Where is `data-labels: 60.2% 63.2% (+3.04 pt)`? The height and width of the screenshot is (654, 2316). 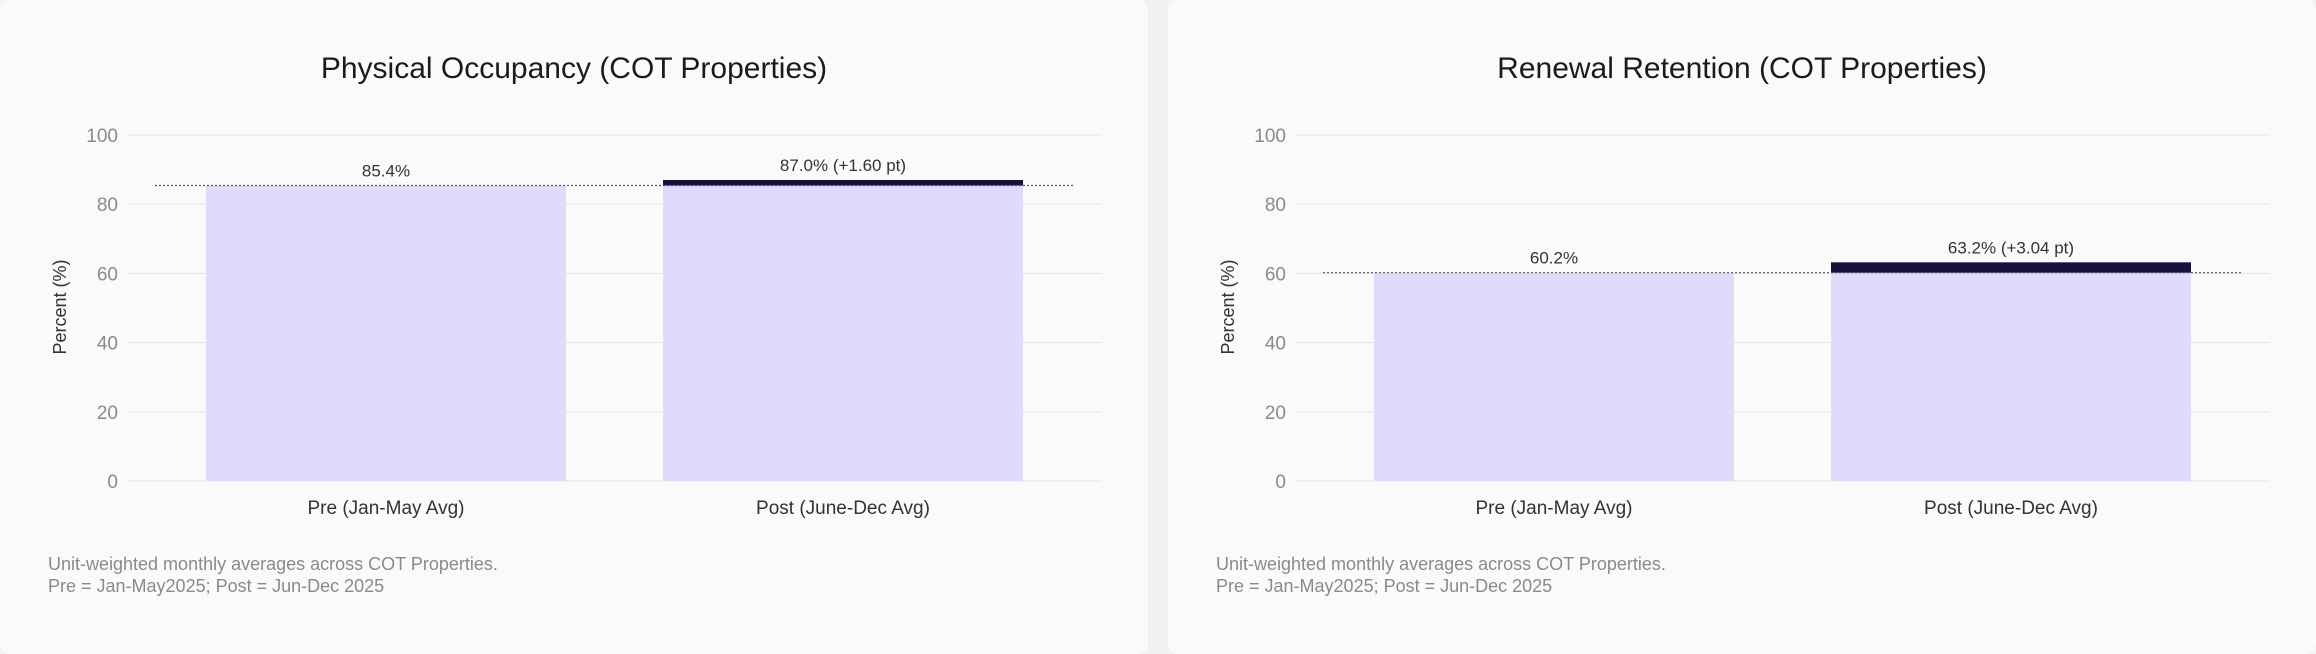 data-labels: 60.2% 63.2% (+3.04 pt) is located at coordinates (1802, 252).